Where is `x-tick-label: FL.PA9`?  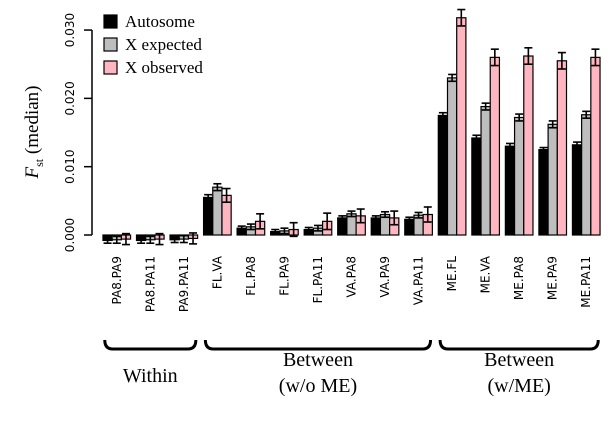
x-tick-label: FL.PA9 is located at coordinates (284, 276).